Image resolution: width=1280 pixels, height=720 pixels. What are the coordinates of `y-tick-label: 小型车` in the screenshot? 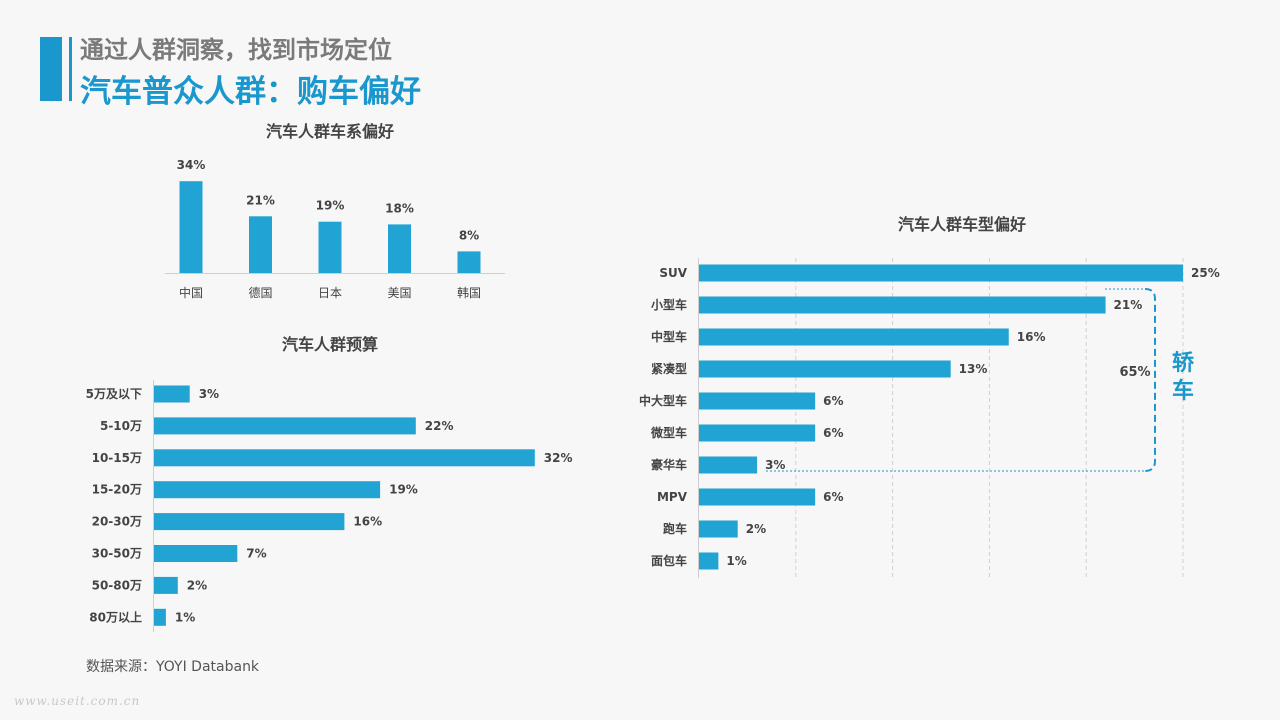 It's located at (669, 304).